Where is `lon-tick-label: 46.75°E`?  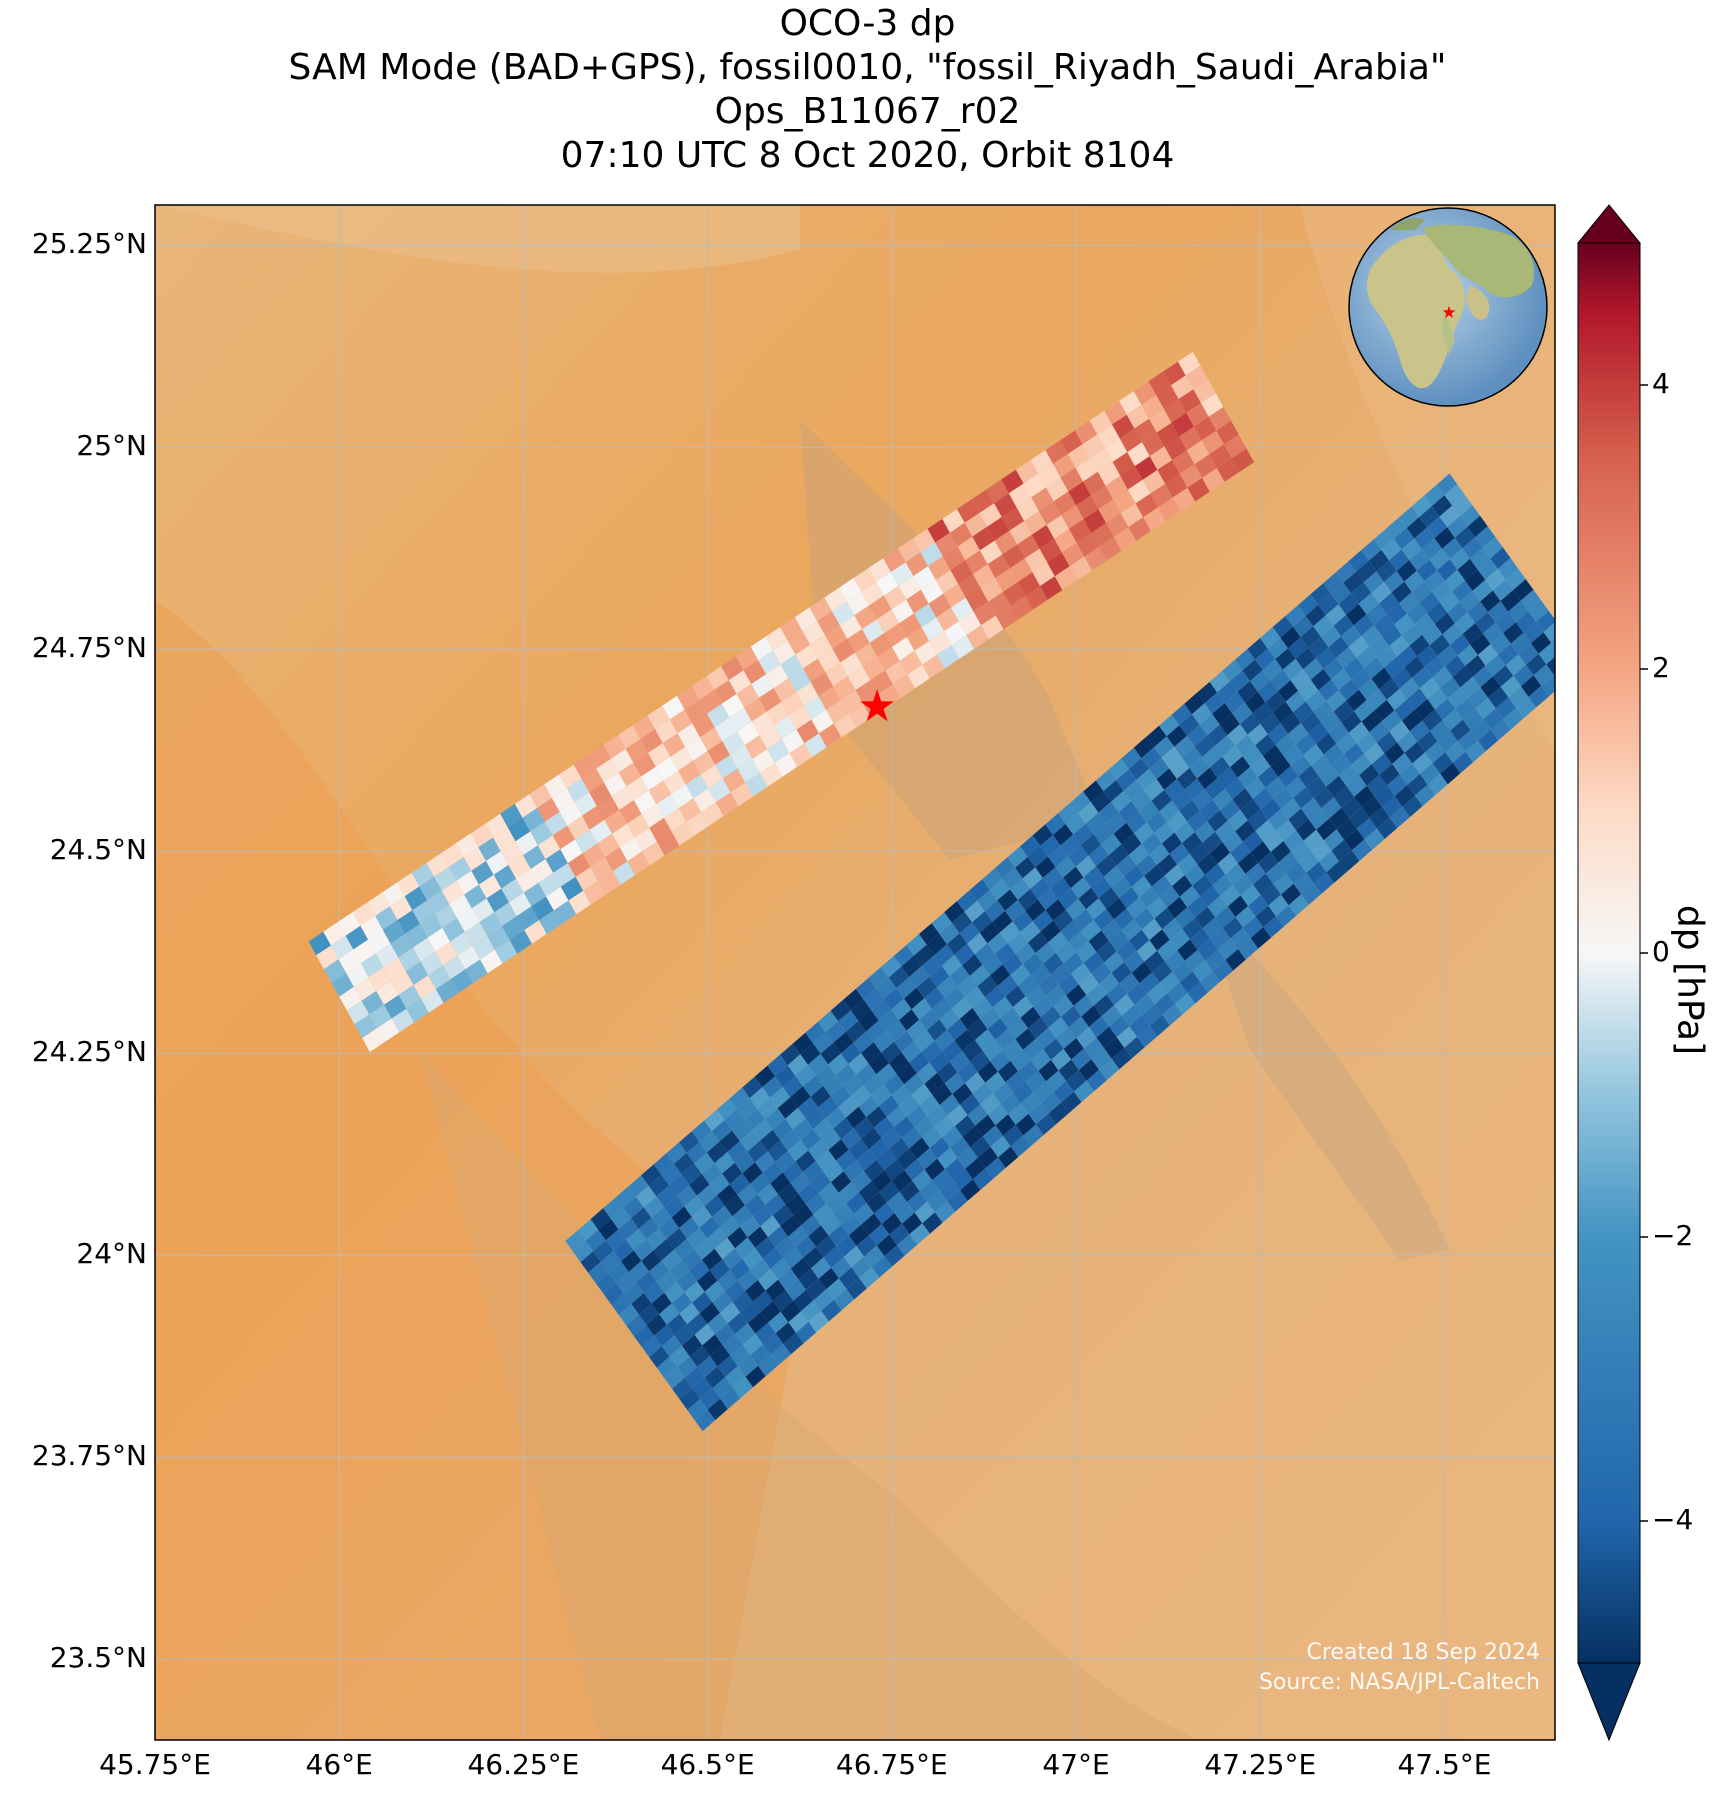 lon-tick-label: 46.75°E is located at coordinates (891, 1764).